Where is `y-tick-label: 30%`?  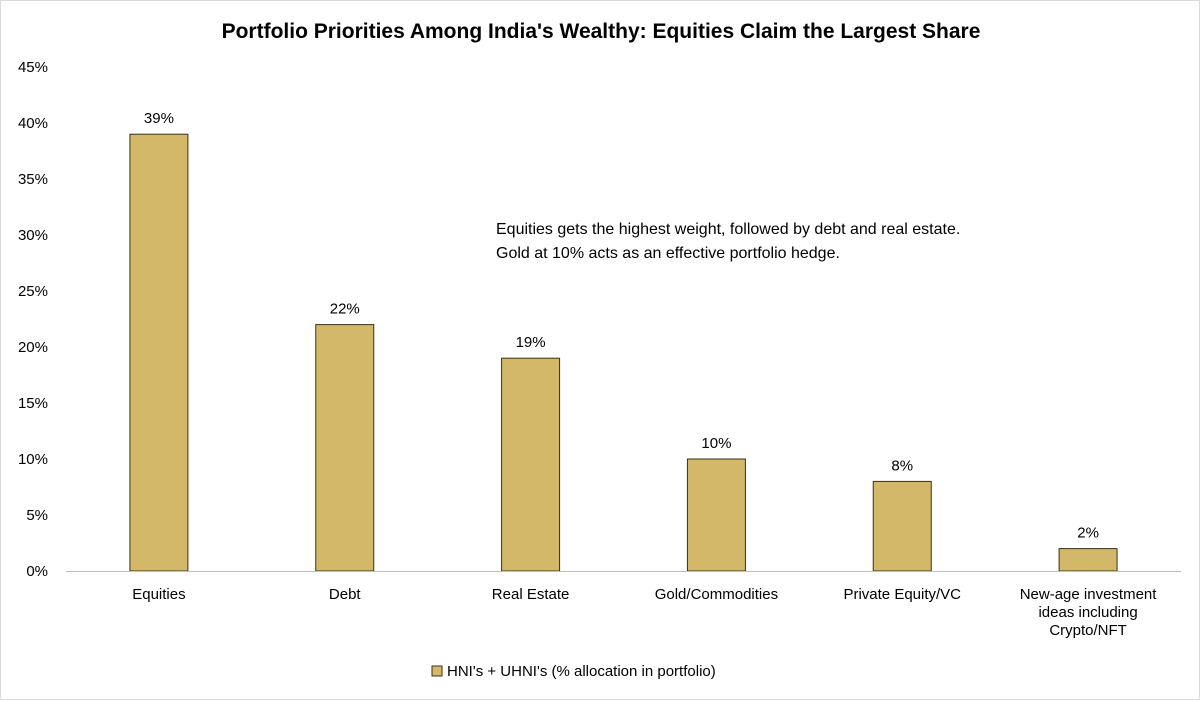
y-tick-label: 30% is located at coordinates (33, 235).